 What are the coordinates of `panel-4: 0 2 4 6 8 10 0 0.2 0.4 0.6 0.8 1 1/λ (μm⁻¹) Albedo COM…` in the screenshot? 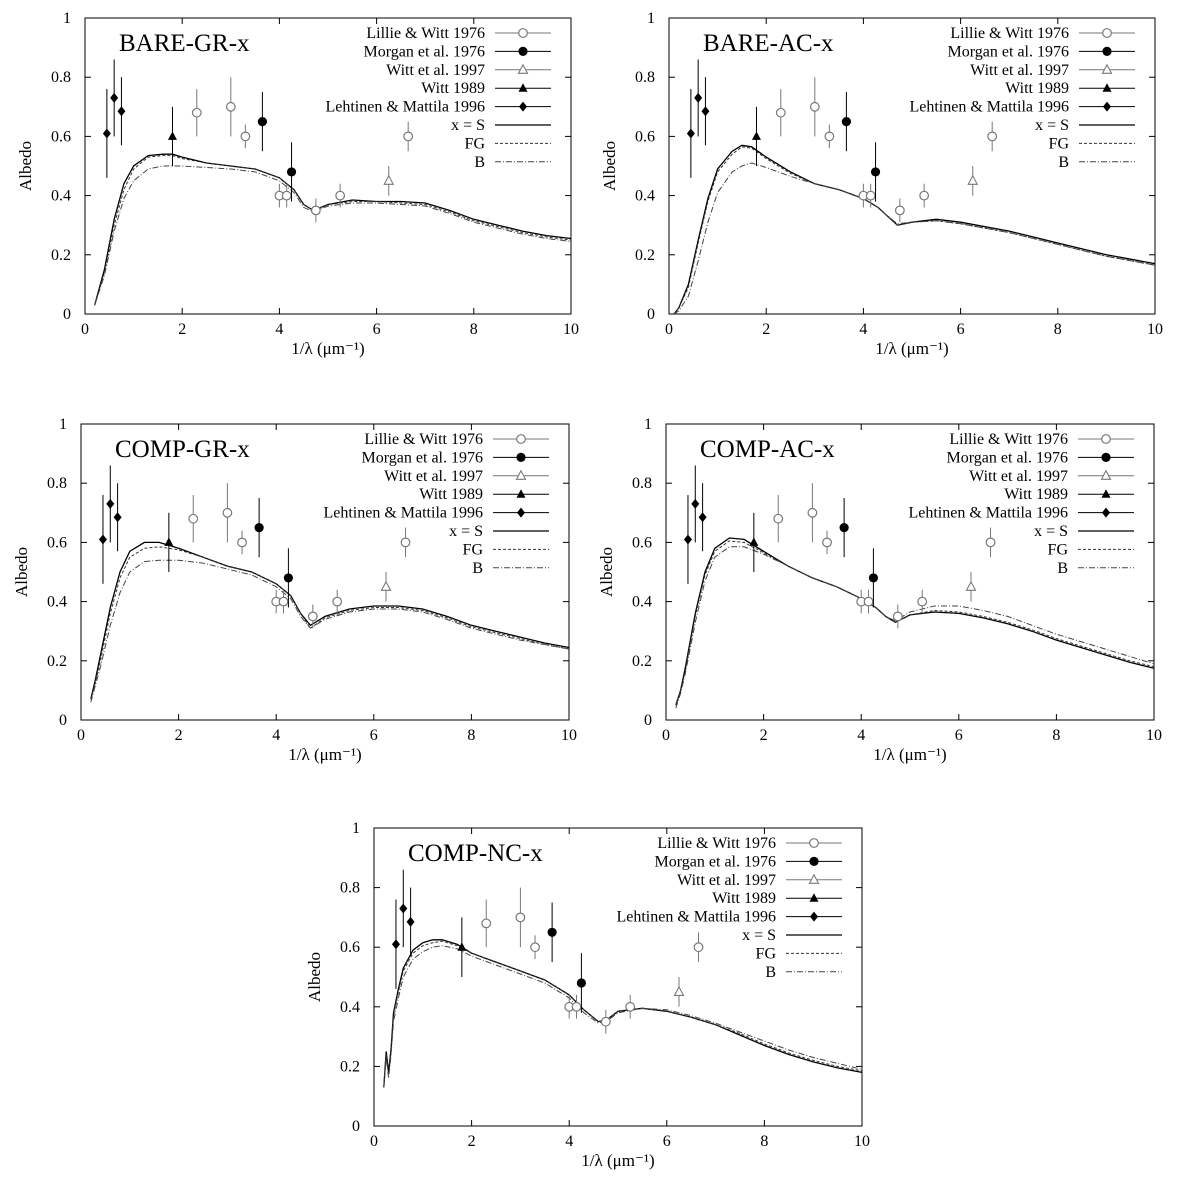 It's located at (587, 995).